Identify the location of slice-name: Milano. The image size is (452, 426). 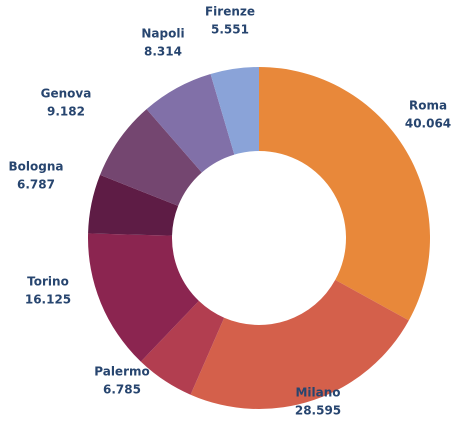
(317, 393).